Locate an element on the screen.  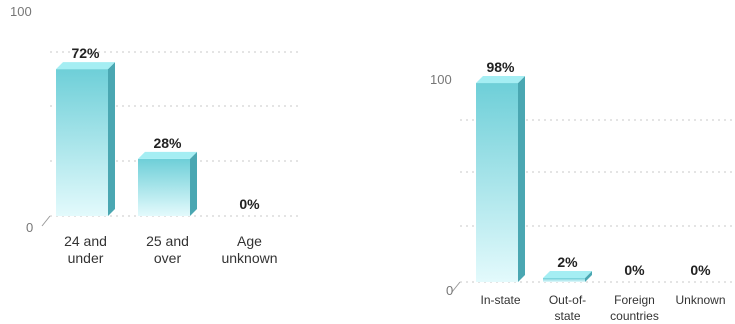
right-category-label-2-line-1: countries is located at coordinates (634, 316).